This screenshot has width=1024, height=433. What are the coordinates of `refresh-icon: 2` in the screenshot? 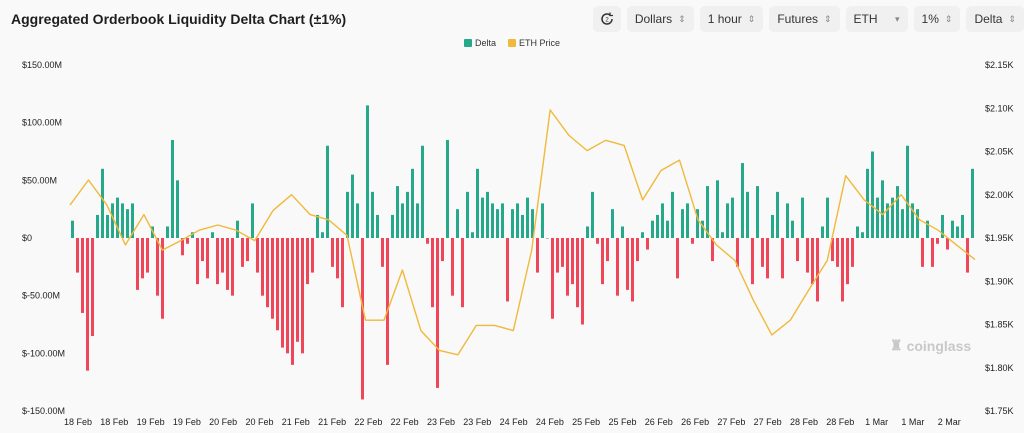 It's located at (607, 18).